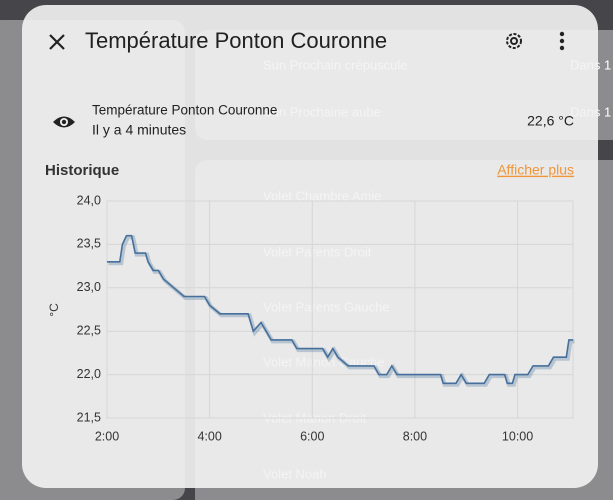  What do you see at coordinates (107, 436) in the screenshot?
I see `x-tick-label: 2:00` at bounding box center [107, 436].